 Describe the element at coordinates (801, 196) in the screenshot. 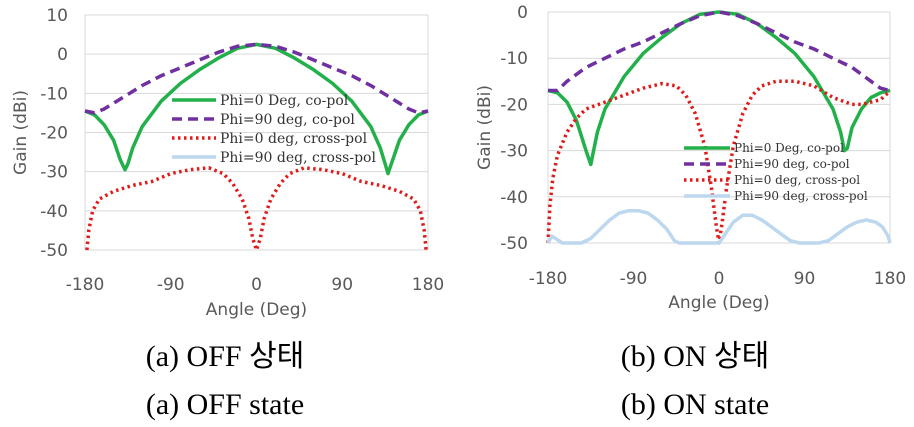

I see `legend-label-on-4: Phi=90 deg, cross-pol` at that location.